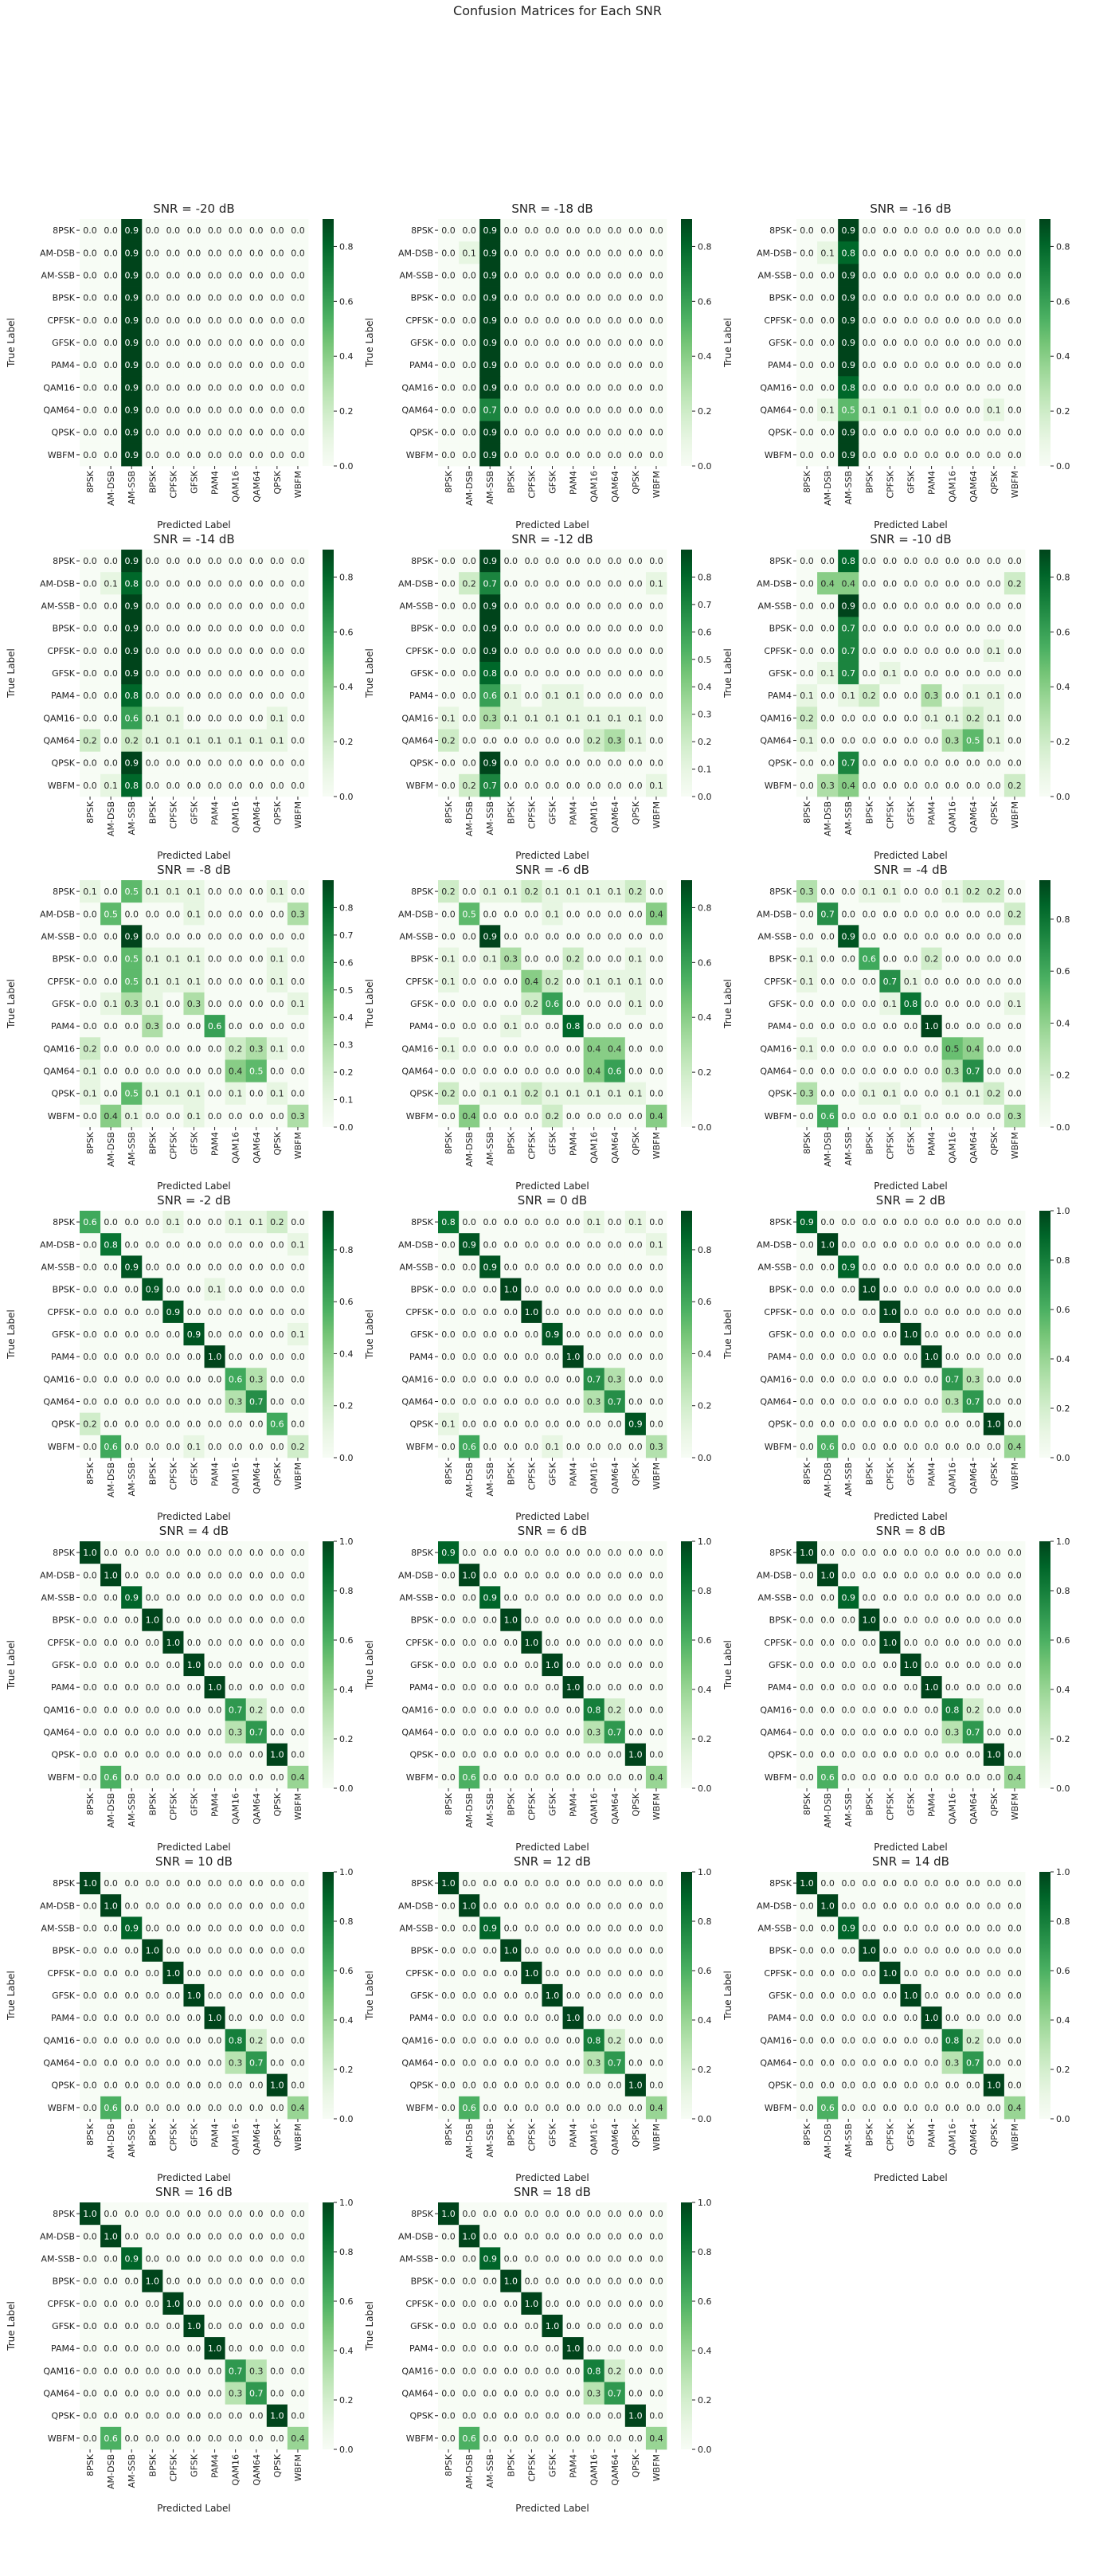 The width and height of the screenshot is (1115, 2576). What do you see at coordinates (705, 660) in the screenshot?
I see `colorbar-tick-label: 0.5` at bounding box center [705, 660].